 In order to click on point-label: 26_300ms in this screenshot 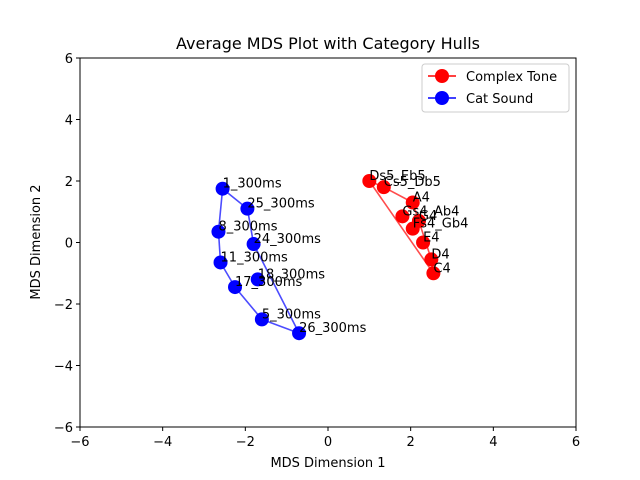, I will do `click(333, 328)`.